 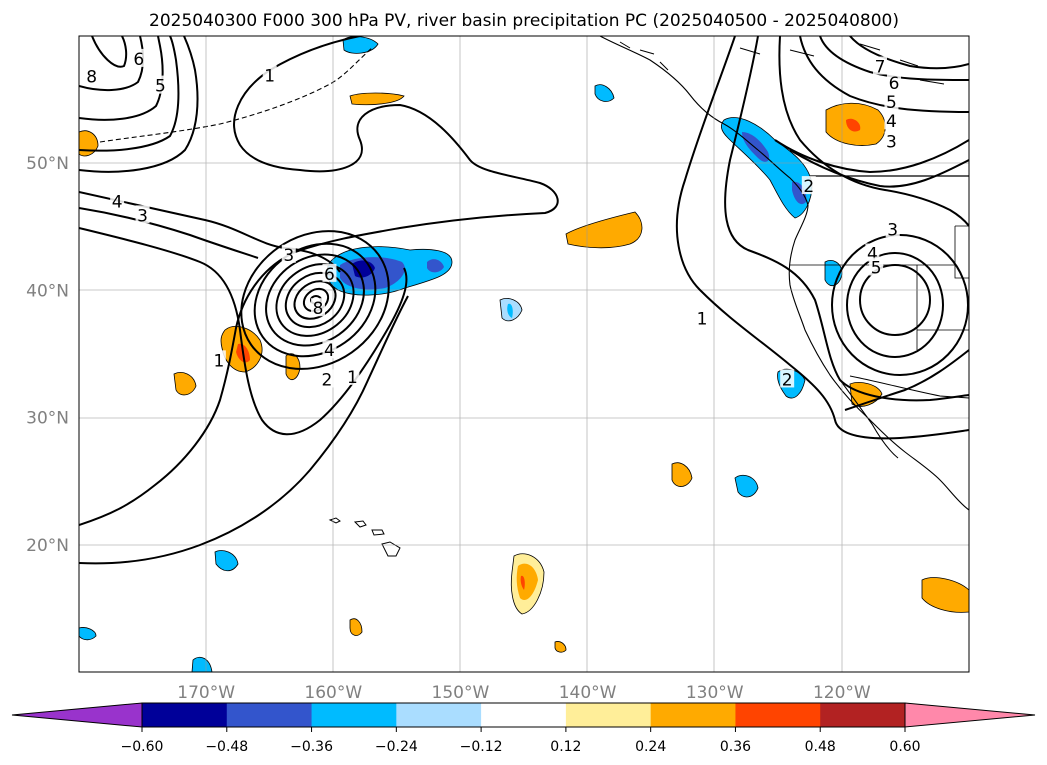 What do you see at coordinates (142, 747) in the screenshot?
I see `colorbar-tick-label: −0.60` at bounding box center [142, 747].